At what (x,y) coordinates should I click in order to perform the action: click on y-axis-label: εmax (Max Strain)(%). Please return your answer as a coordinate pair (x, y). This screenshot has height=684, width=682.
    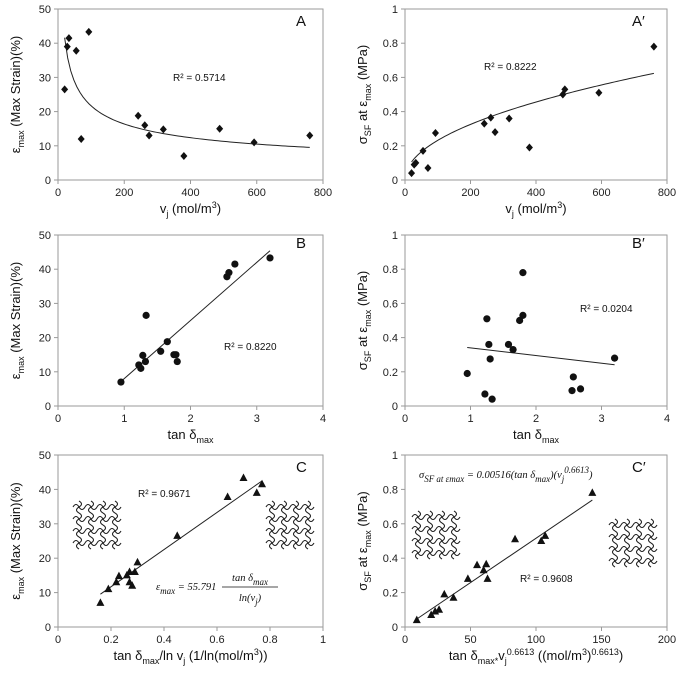
    Looking at the image, I should click on (17, 94).